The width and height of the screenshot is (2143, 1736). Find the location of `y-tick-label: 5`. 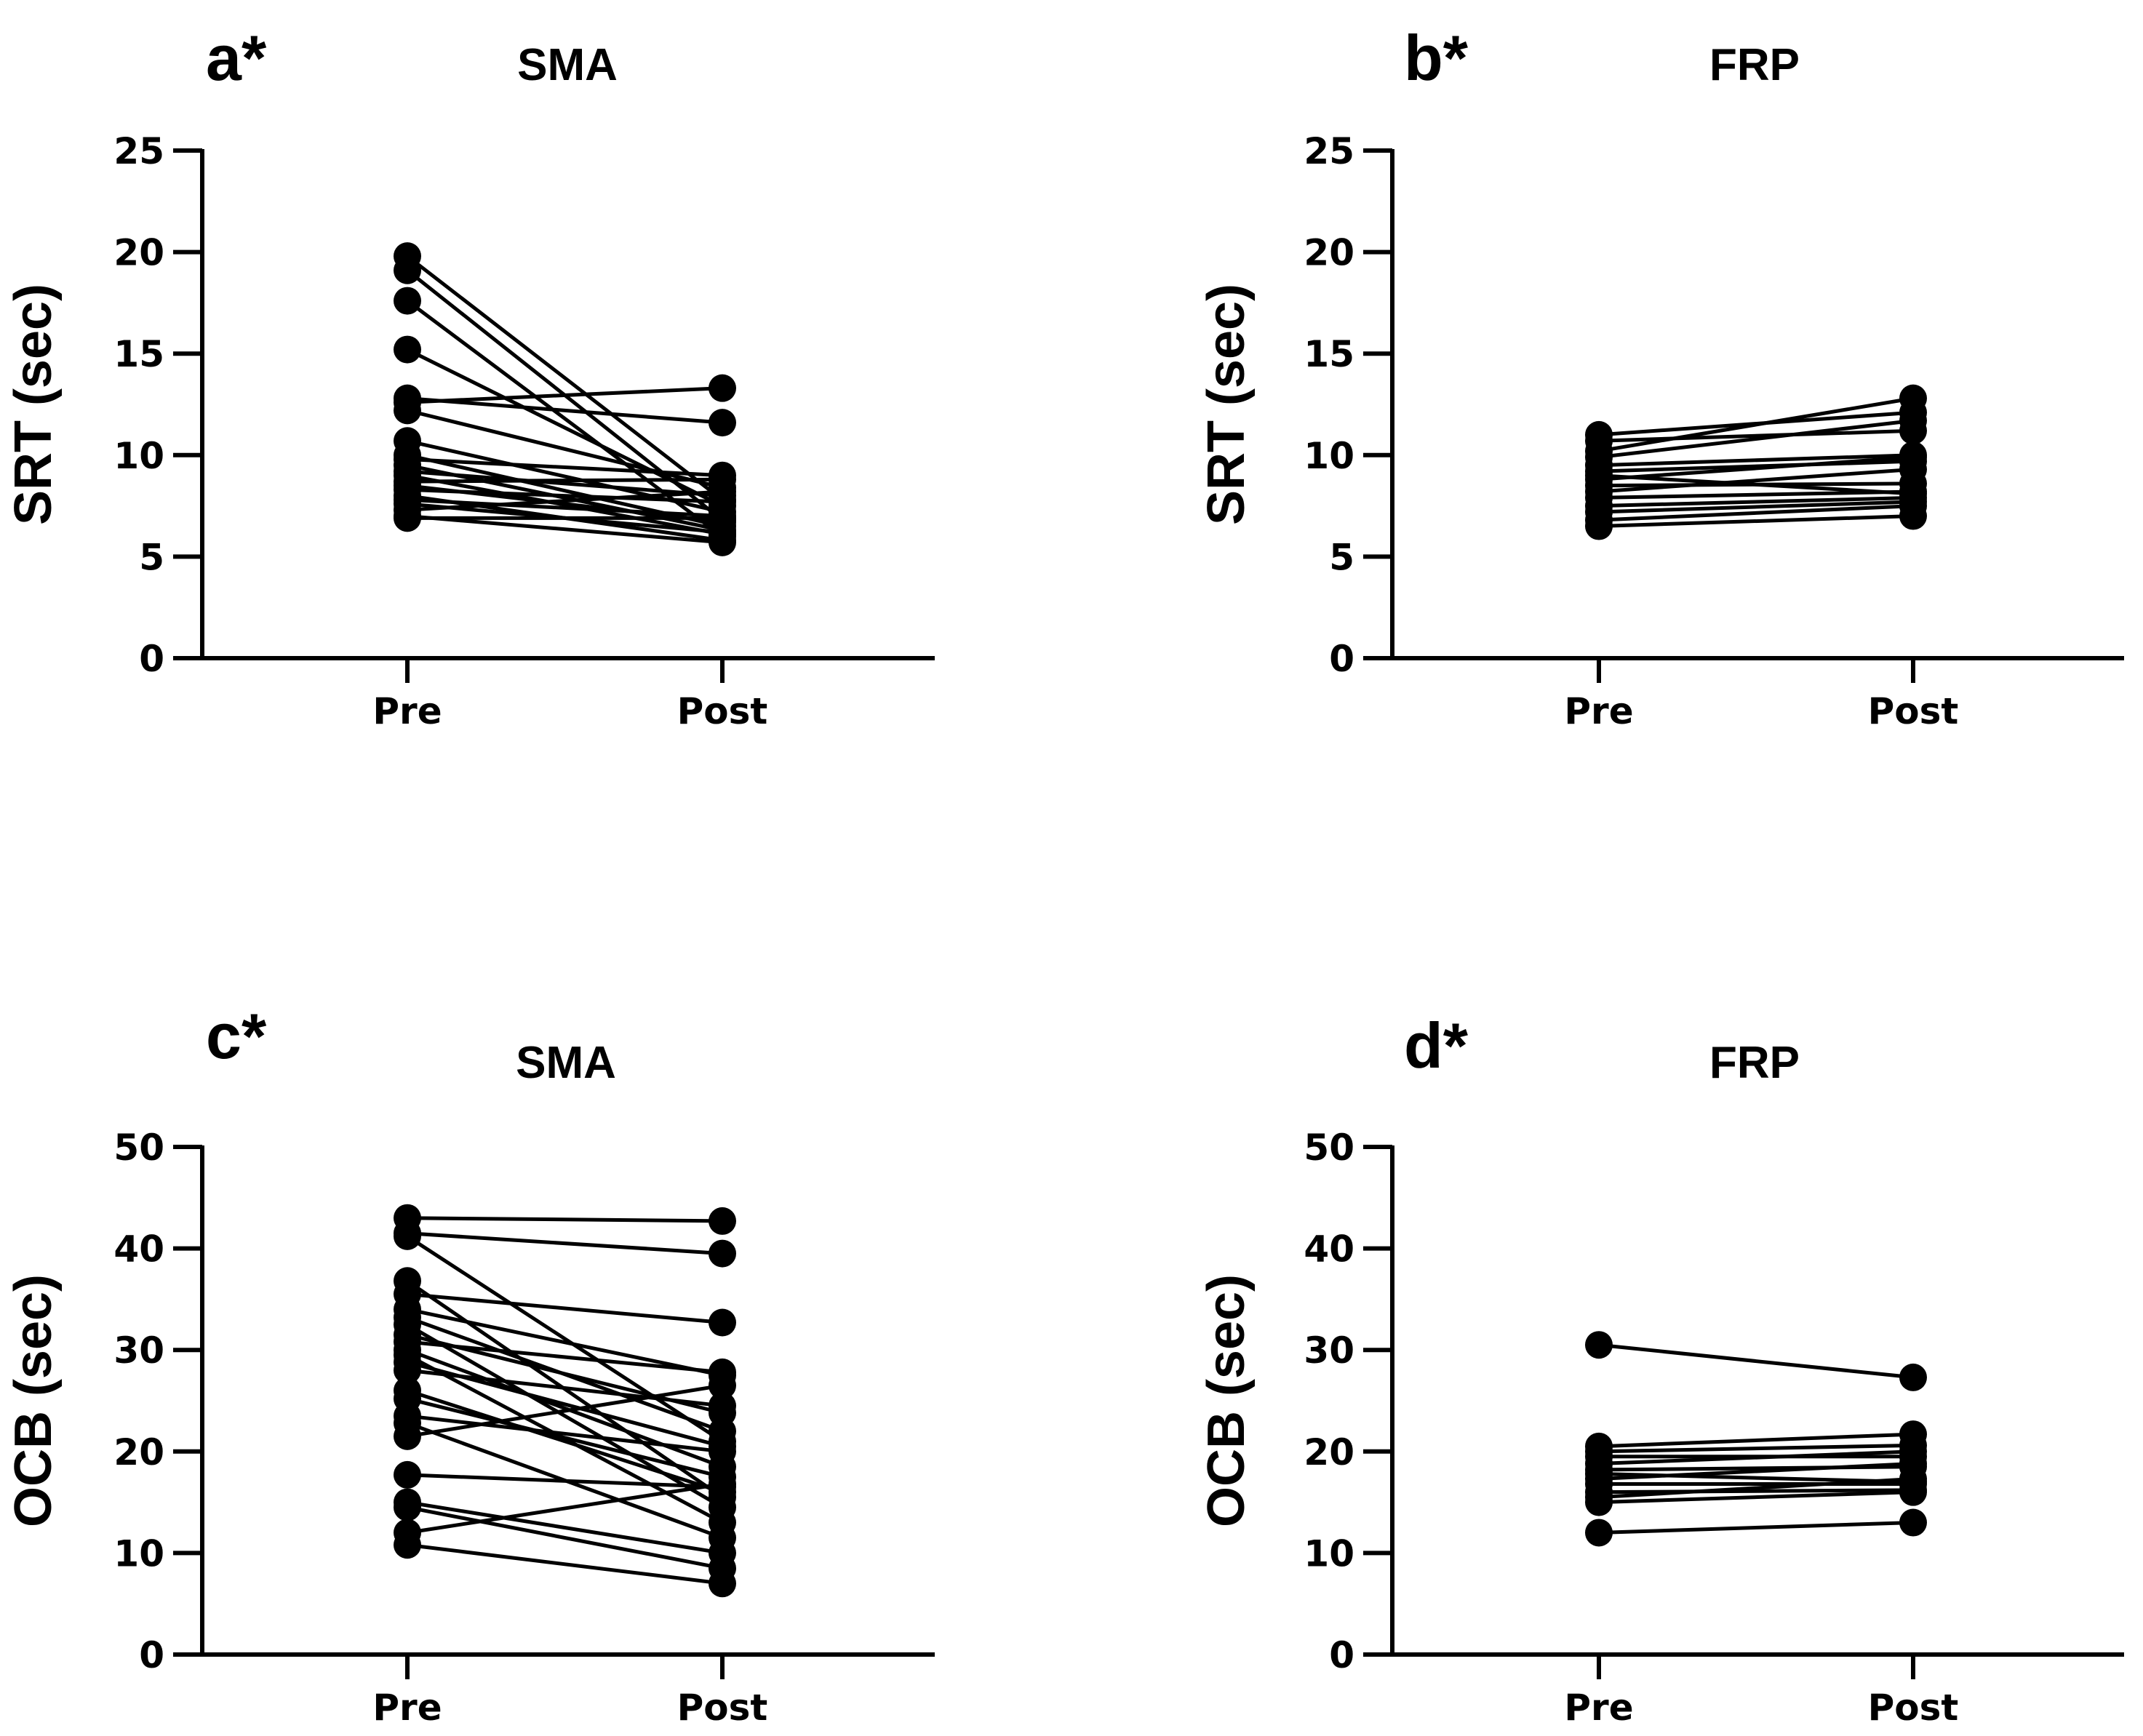

y-tick-label: 5 is located at coordinates (152, 557).